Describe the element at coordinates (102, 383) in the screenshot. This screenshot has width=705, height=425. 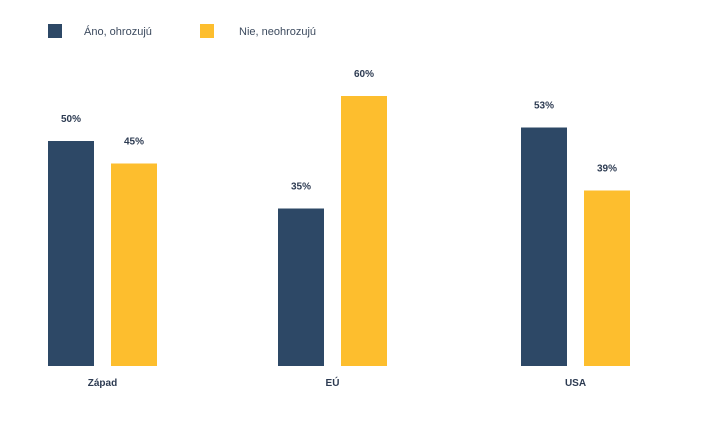
I see `category-label-zapad: Západ` at that location.